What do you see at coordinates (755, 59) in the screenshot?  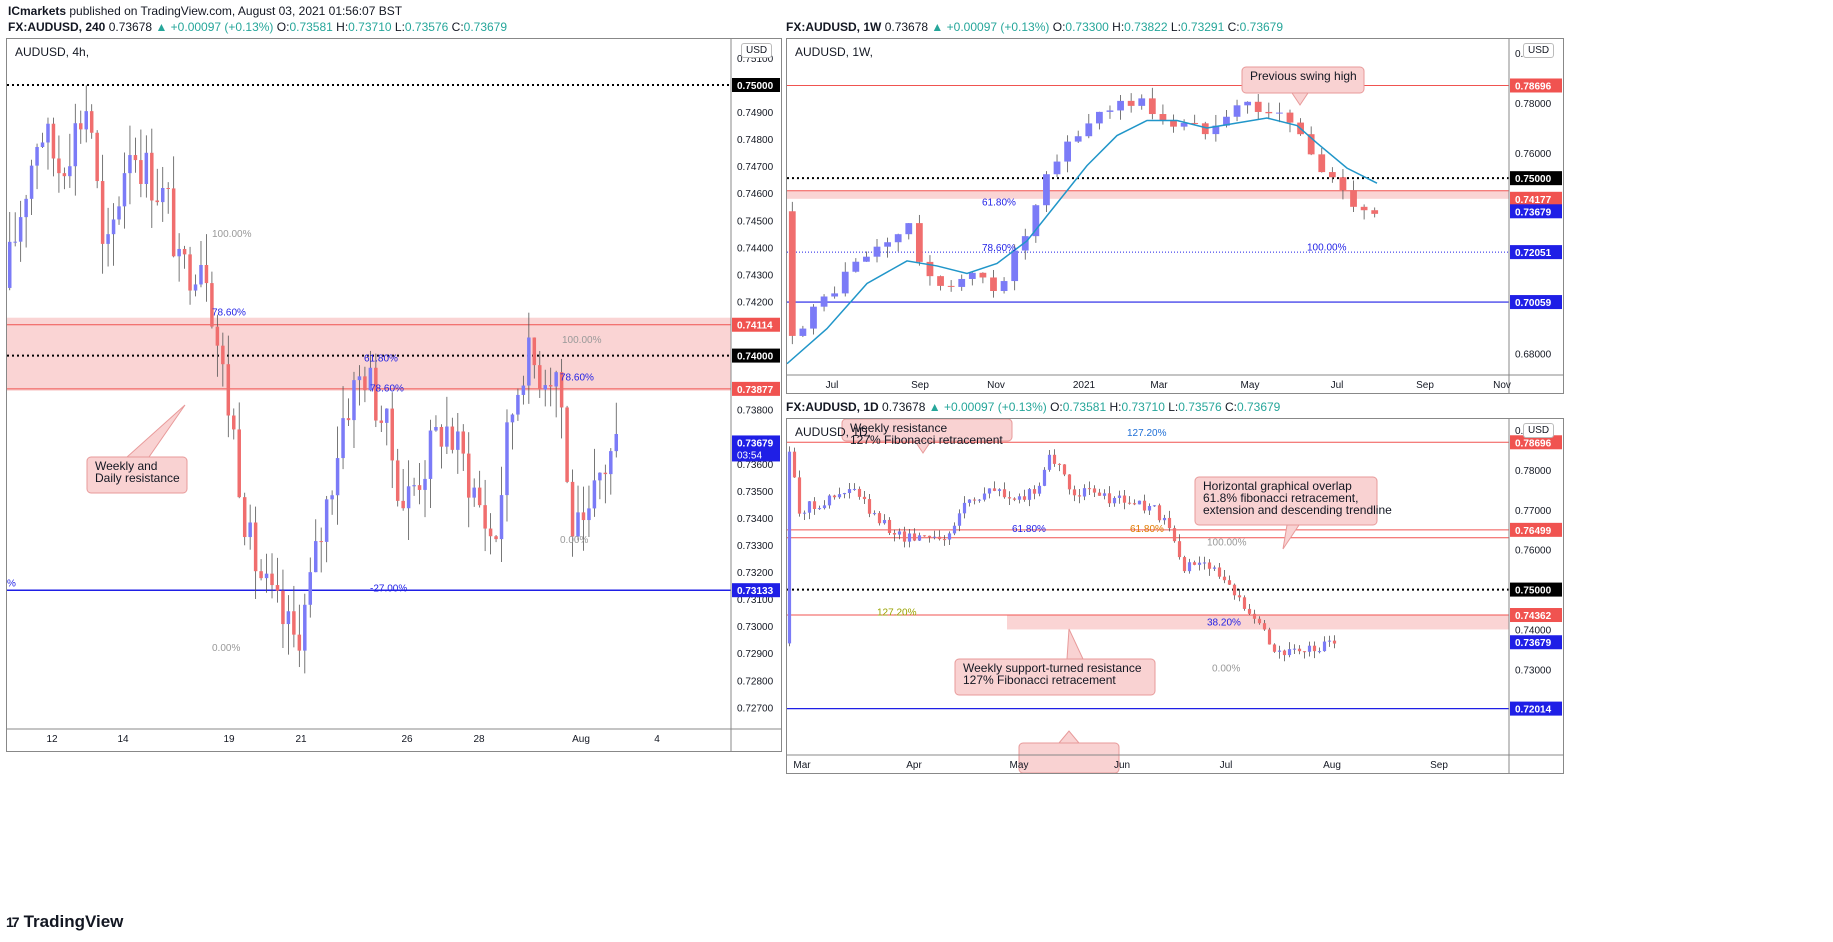 I see `y-tick-label: 0.75100` at bounding box center [755, 59].